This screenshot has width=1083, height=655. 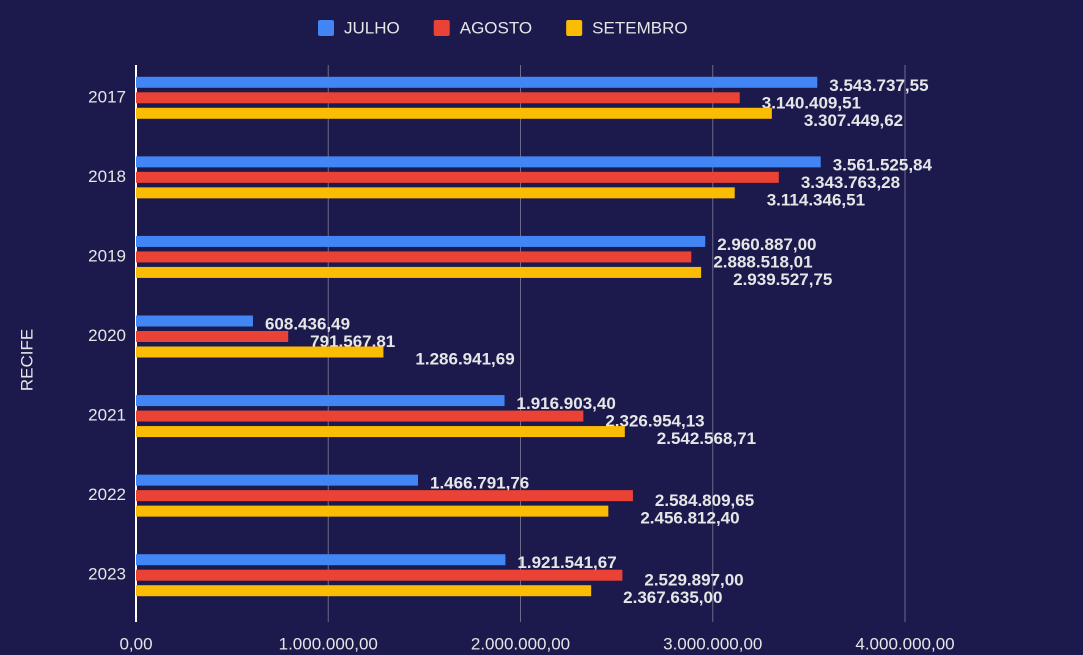 What do you see at coordinates (107, 574) in the screenshot?
I see `y-tick-label: 2023` at bounding box center [107, 574].